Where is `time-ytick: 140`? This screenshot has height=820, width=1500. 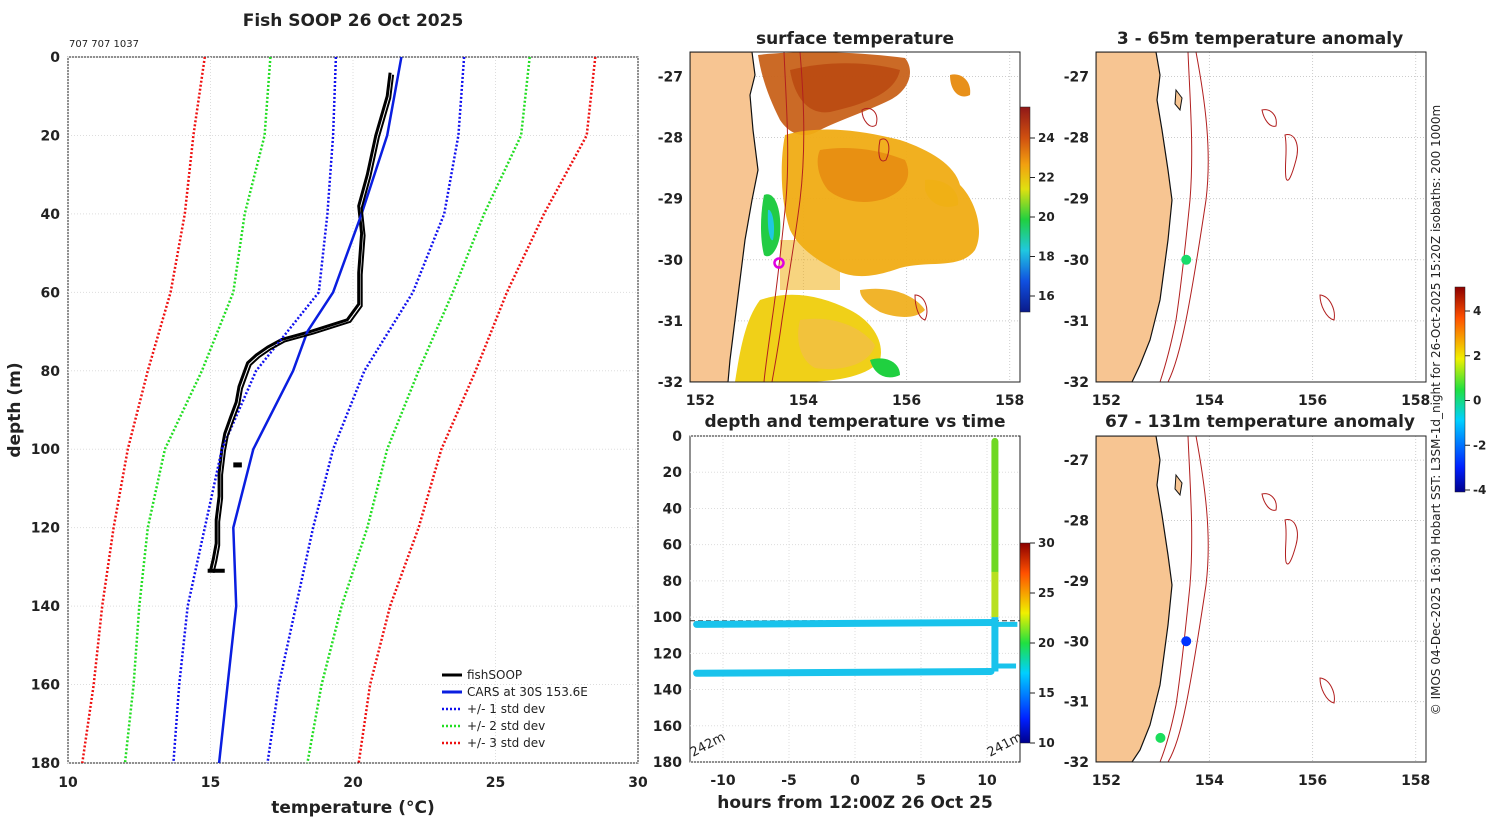
time-ytick: 140 is located at coordinates (667, 691).